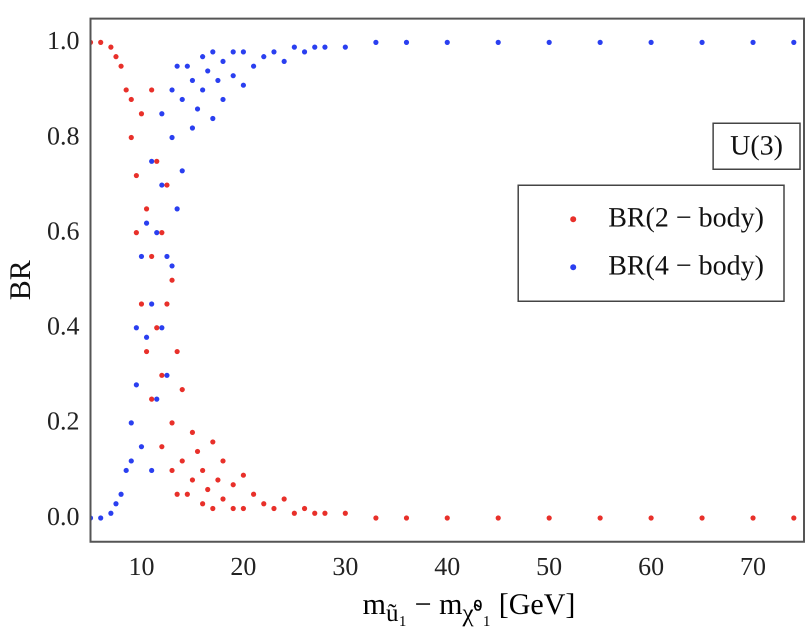  I want to click on x-tick-label: 70, so click(753, 567).